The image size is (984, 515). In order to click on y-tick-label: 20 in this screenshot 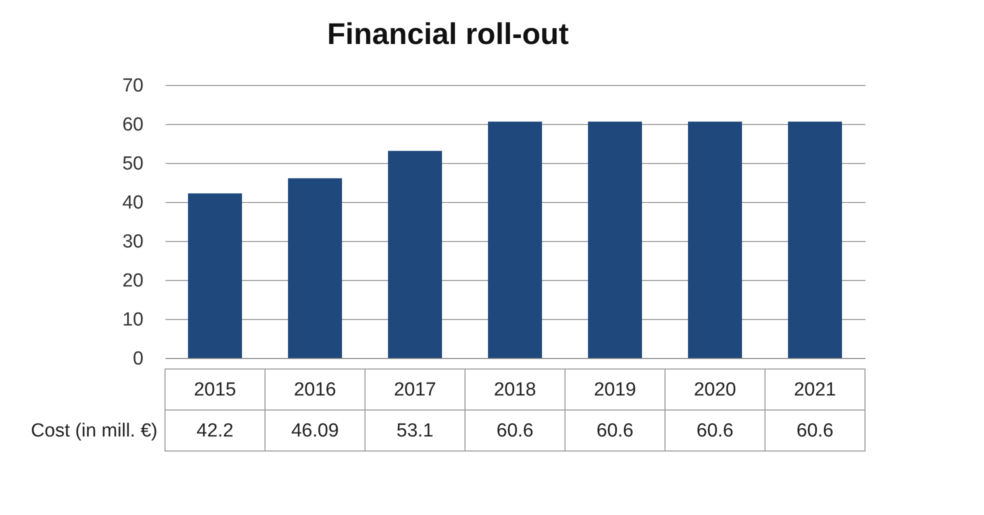, I will do `click(133, 281)`.